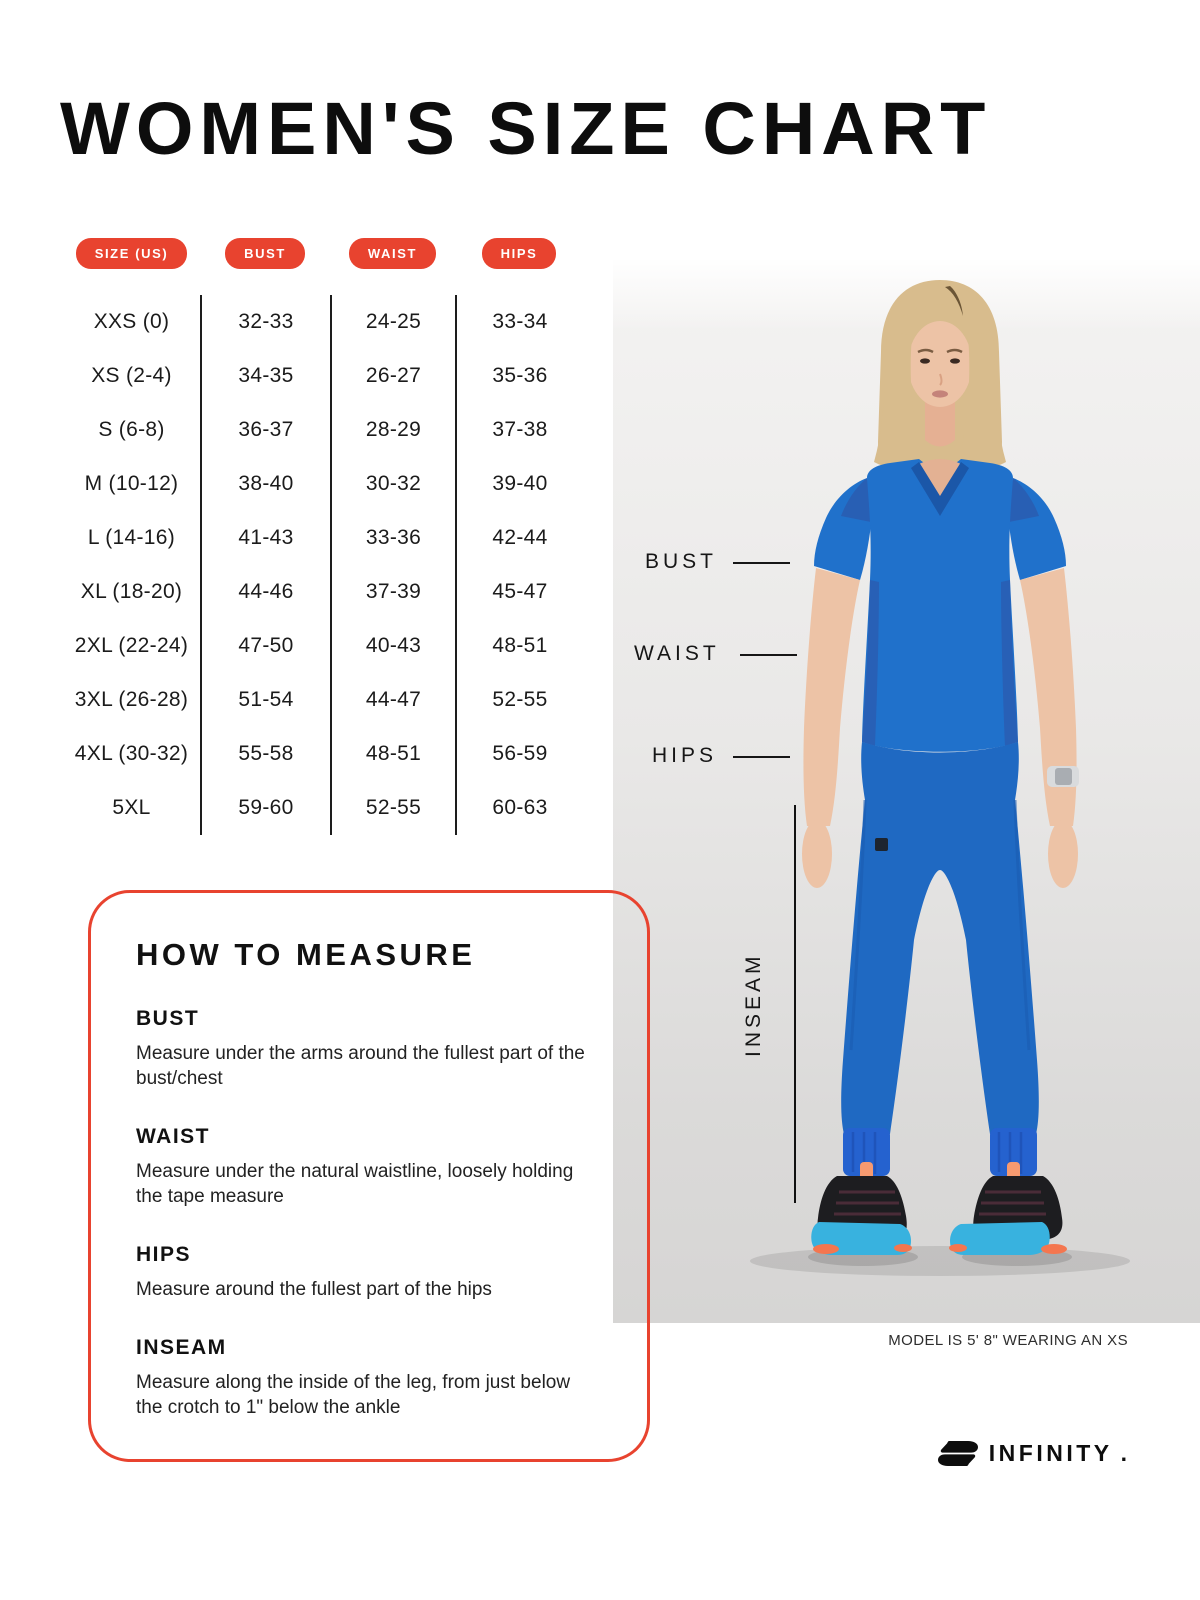 The height and width of the screenshot is (1600, 1200). What do you see at coordinates (265, 430) in the screenshot?
I see `bust-cell: 36-37` at bounding box center [265, 430].